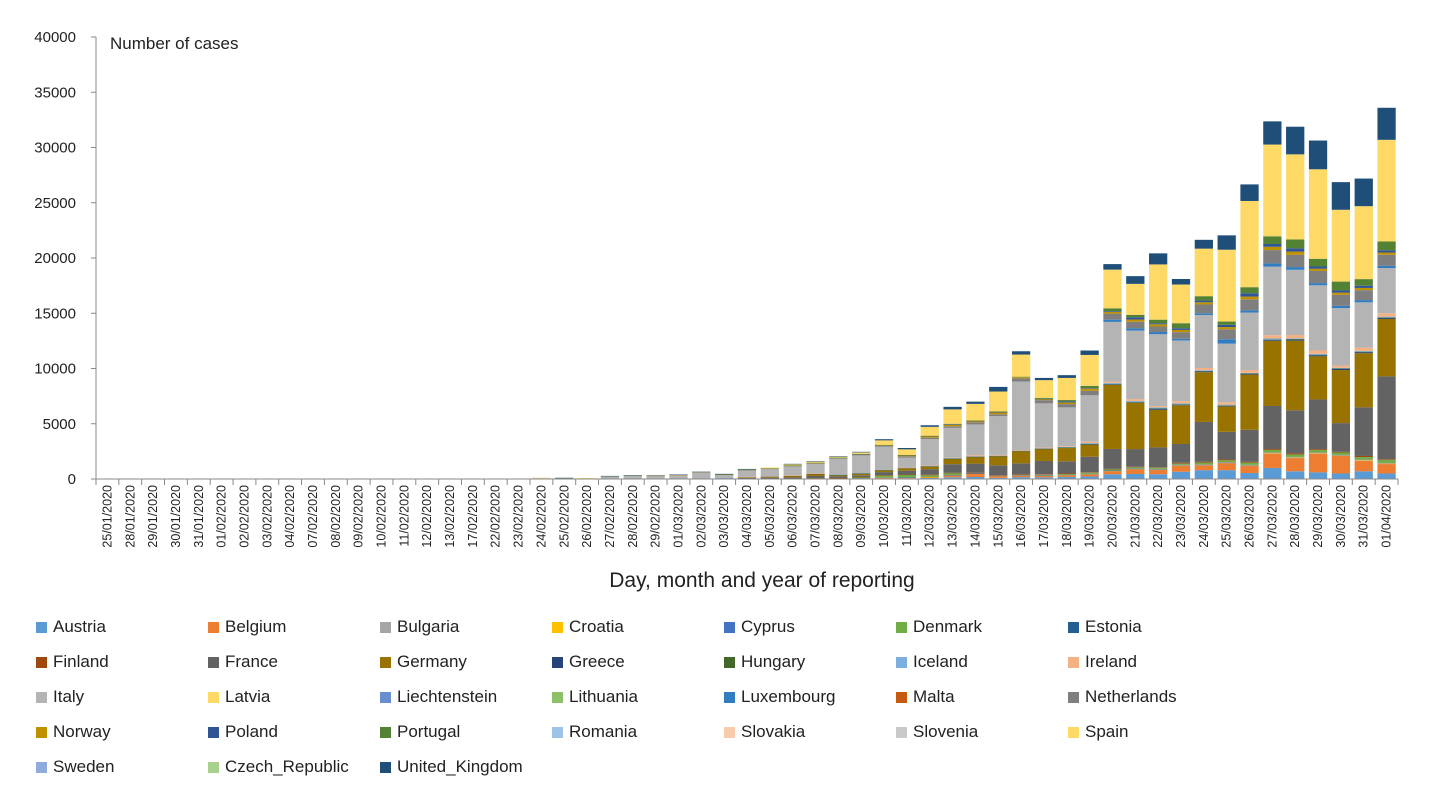 This screenshot has width=1429, height=796. Describe the element at coordinates (1111, 661) in the screenshot. I see `legend-label: Ireland` at that location.